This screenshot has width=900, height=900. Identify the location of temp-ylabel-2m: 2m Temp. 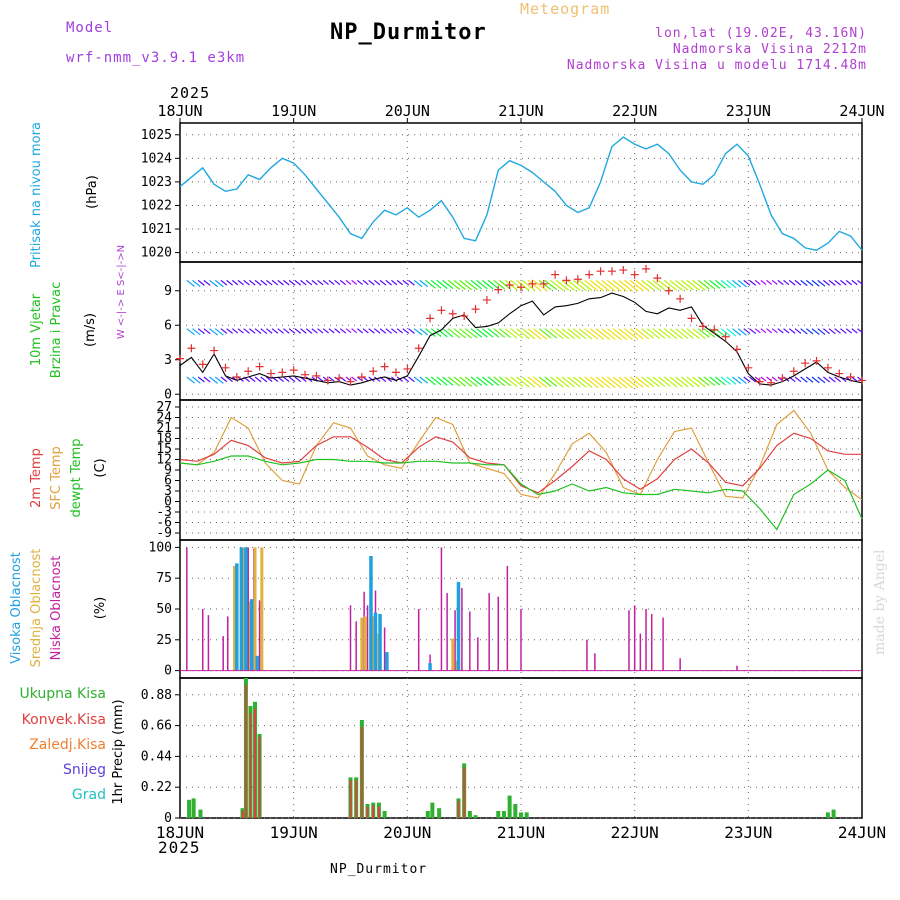
(36, 478).